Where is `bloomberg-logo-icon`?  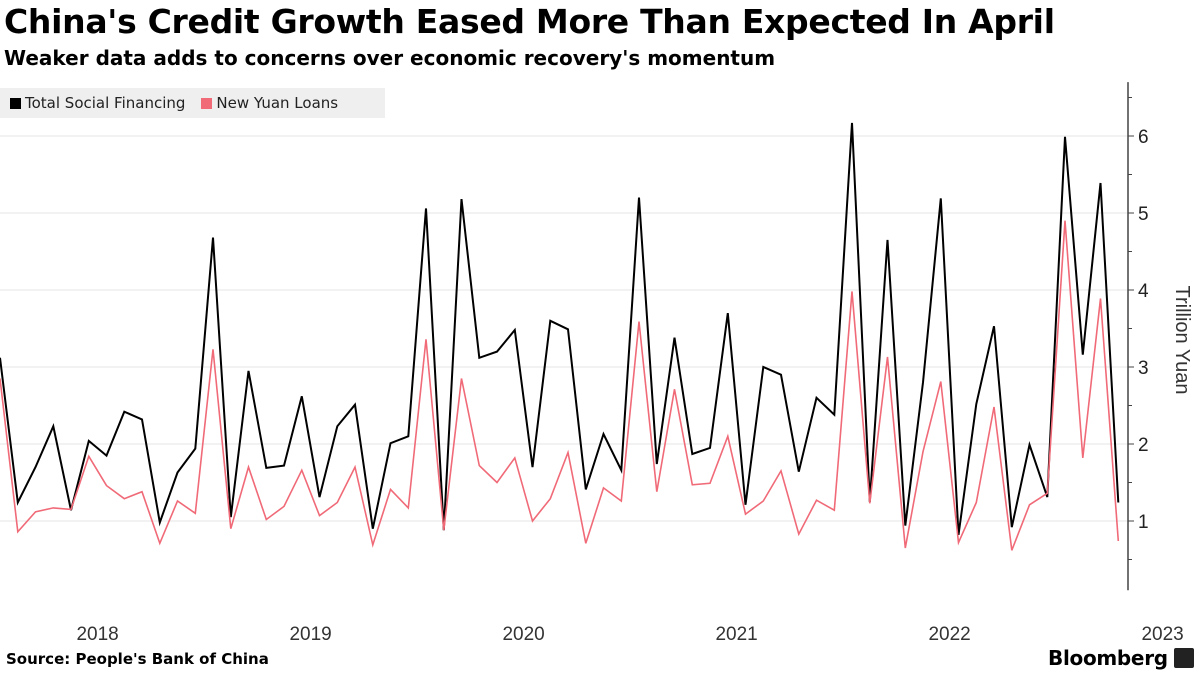
bloomberg-logo-icon is located at coordinates (1184, 658).